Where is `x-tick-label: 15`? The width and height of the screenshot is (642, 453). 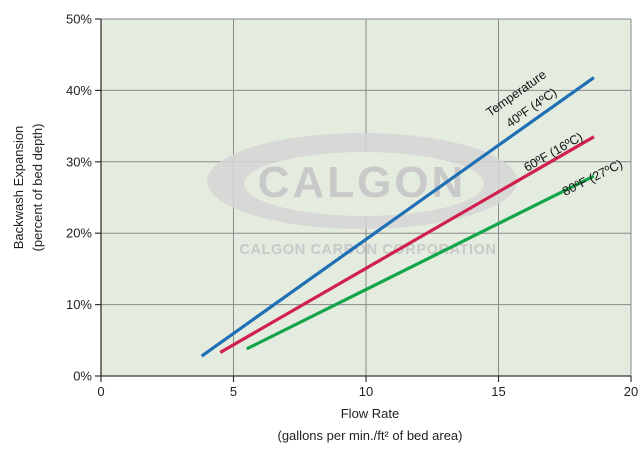
x-tick-label: 15 is located at coordinates (498, 391).